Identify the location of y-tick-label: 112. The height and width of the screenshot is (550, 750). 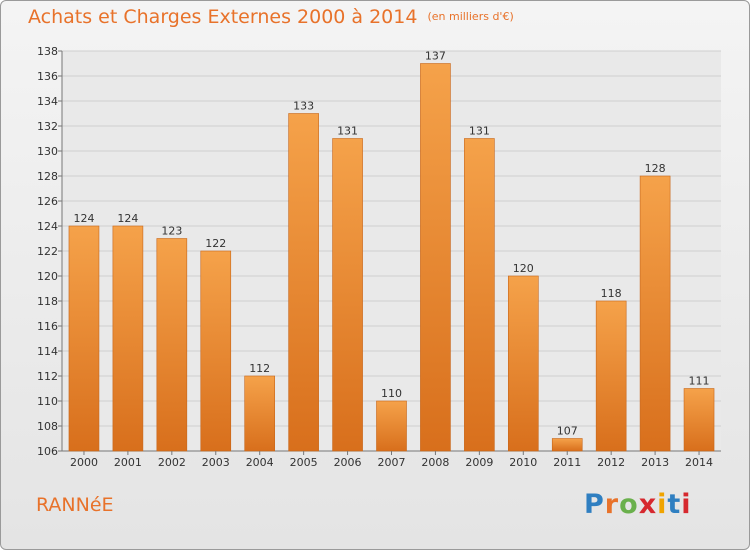
(47, 376).